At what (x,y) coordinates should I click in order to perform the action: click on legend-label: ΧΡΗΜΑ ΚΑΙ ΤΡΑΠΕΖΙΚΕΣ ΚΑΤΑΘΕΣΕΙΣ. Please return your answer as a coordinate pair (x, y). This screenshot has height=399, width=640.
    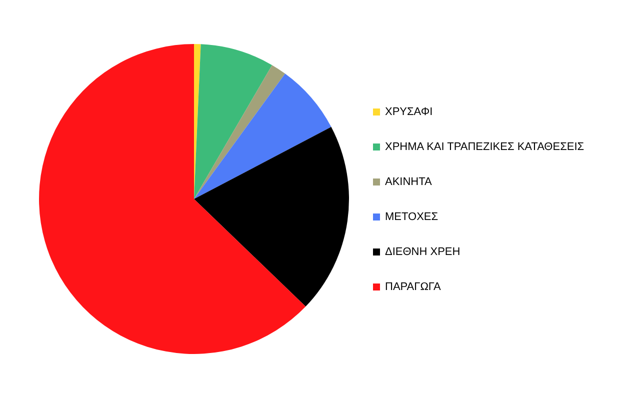
    Looking at the image, I should click on (484, 147).